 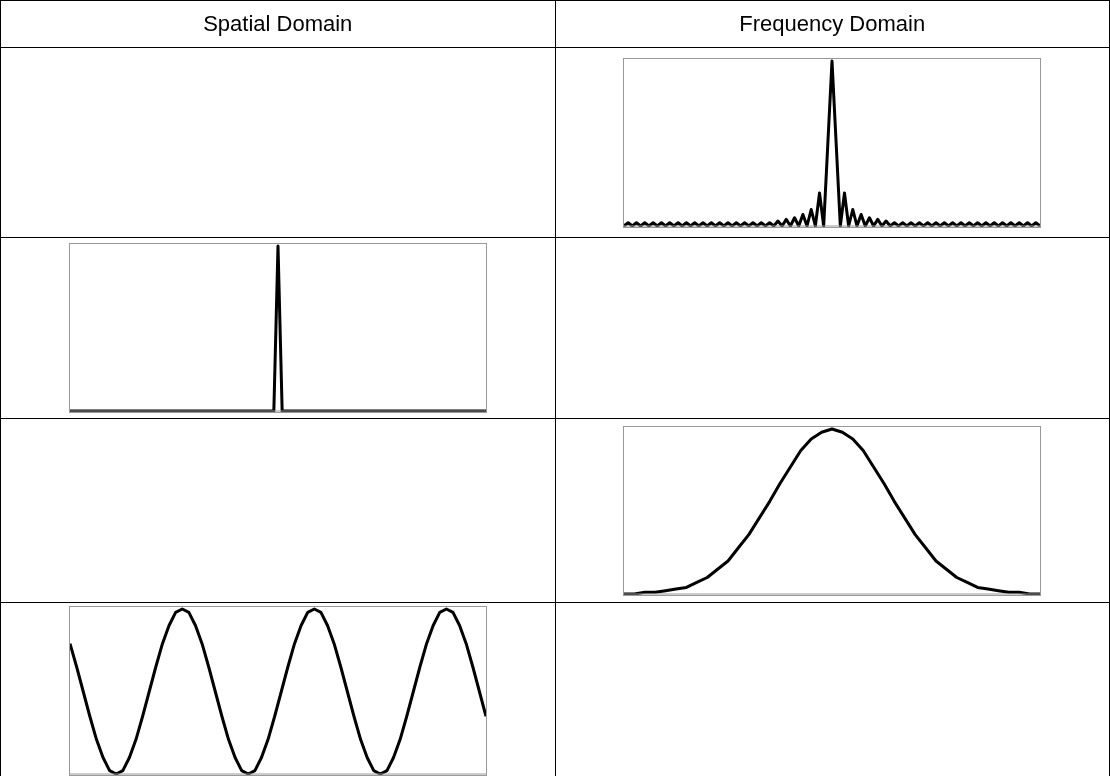 I want to click on text: Spatial Domain, so click(x=278, y=24).